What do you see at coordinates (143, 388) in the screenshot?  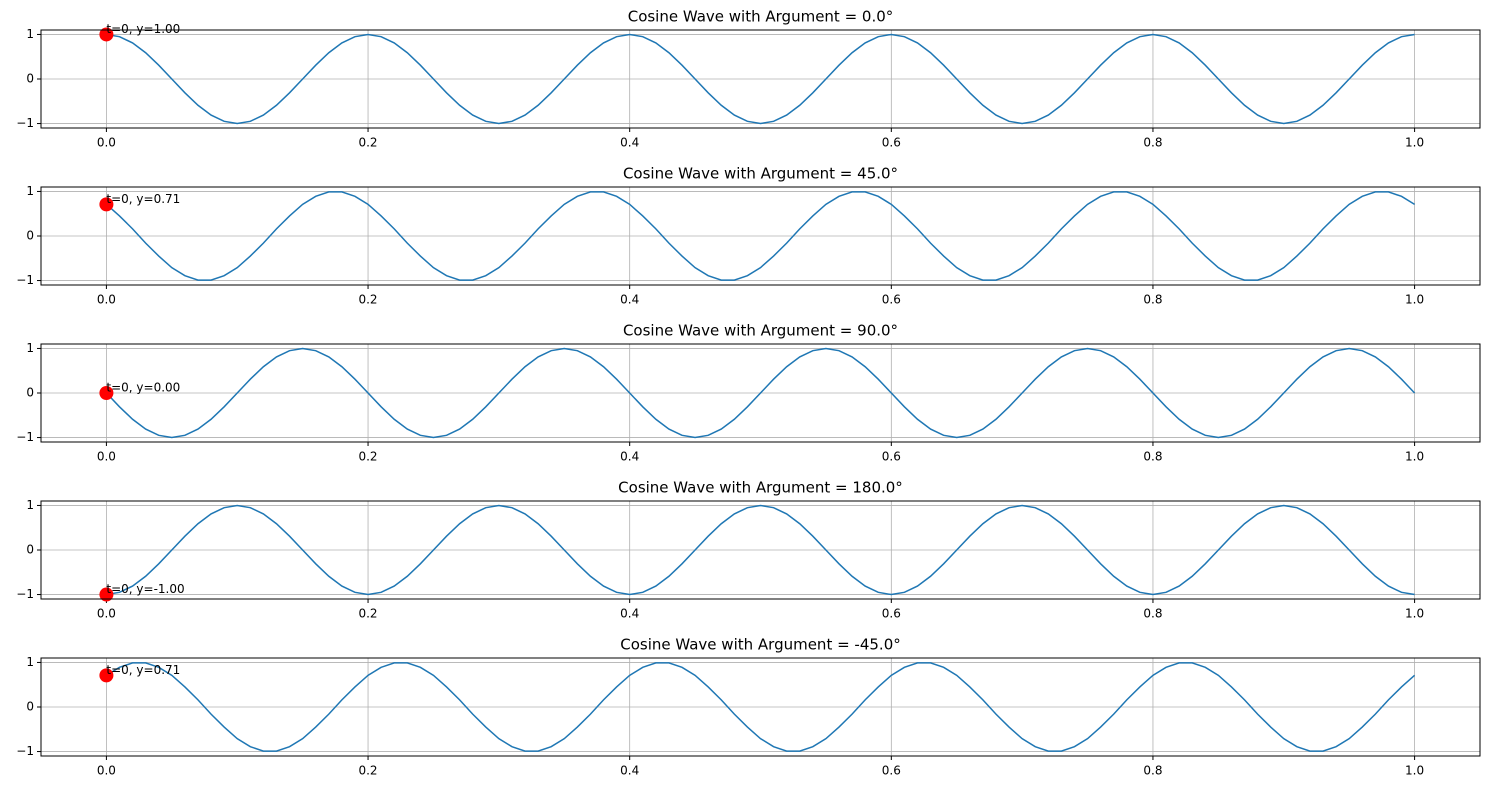 I see `annotation: t=0, y=0.00` at bounding box center [143, 388].